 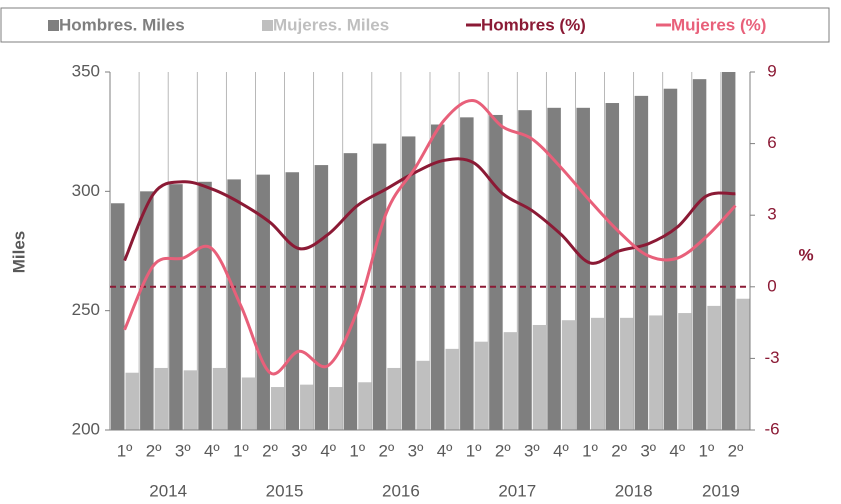 I want to click on year-label: 2015, so click(x=285, y=490).